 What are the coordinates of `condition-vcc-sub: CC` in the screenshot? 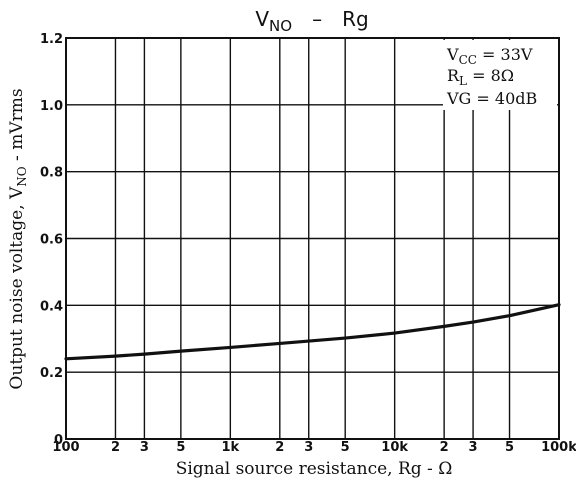 It's located at (468, 60).